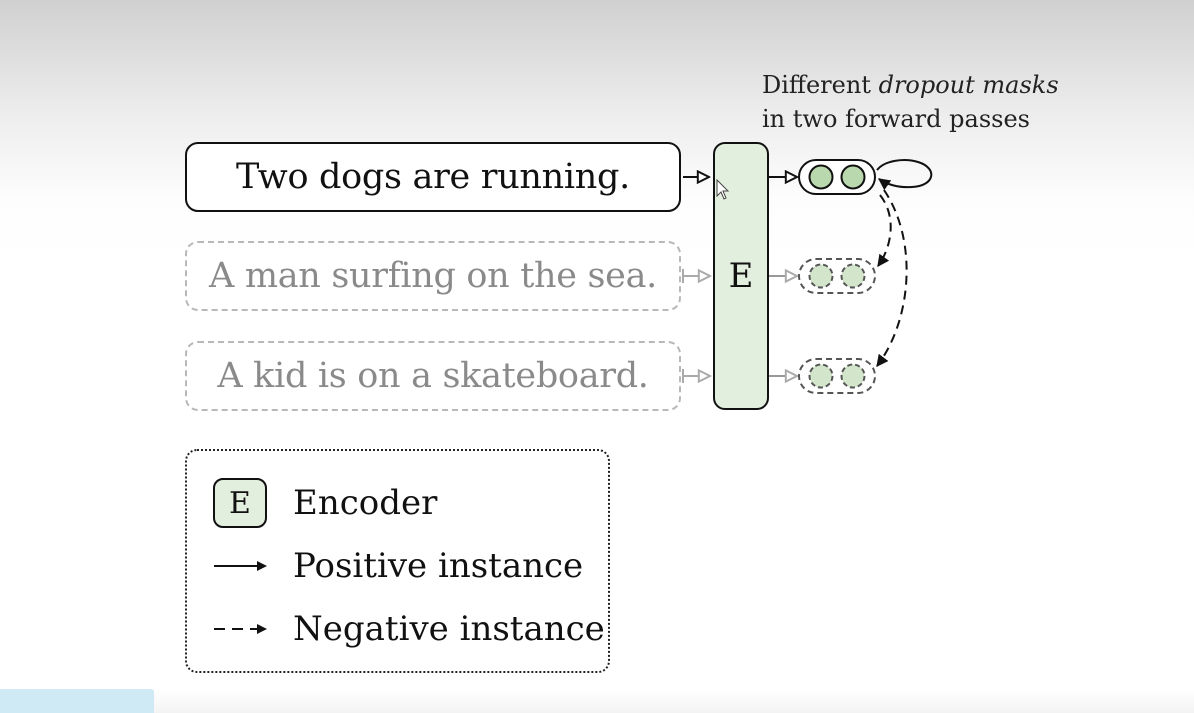 The width and height of the screenshot is (1194, 713). I want to click on sentence-negative-2: A kid is on a skateboard., so click(433, 376).